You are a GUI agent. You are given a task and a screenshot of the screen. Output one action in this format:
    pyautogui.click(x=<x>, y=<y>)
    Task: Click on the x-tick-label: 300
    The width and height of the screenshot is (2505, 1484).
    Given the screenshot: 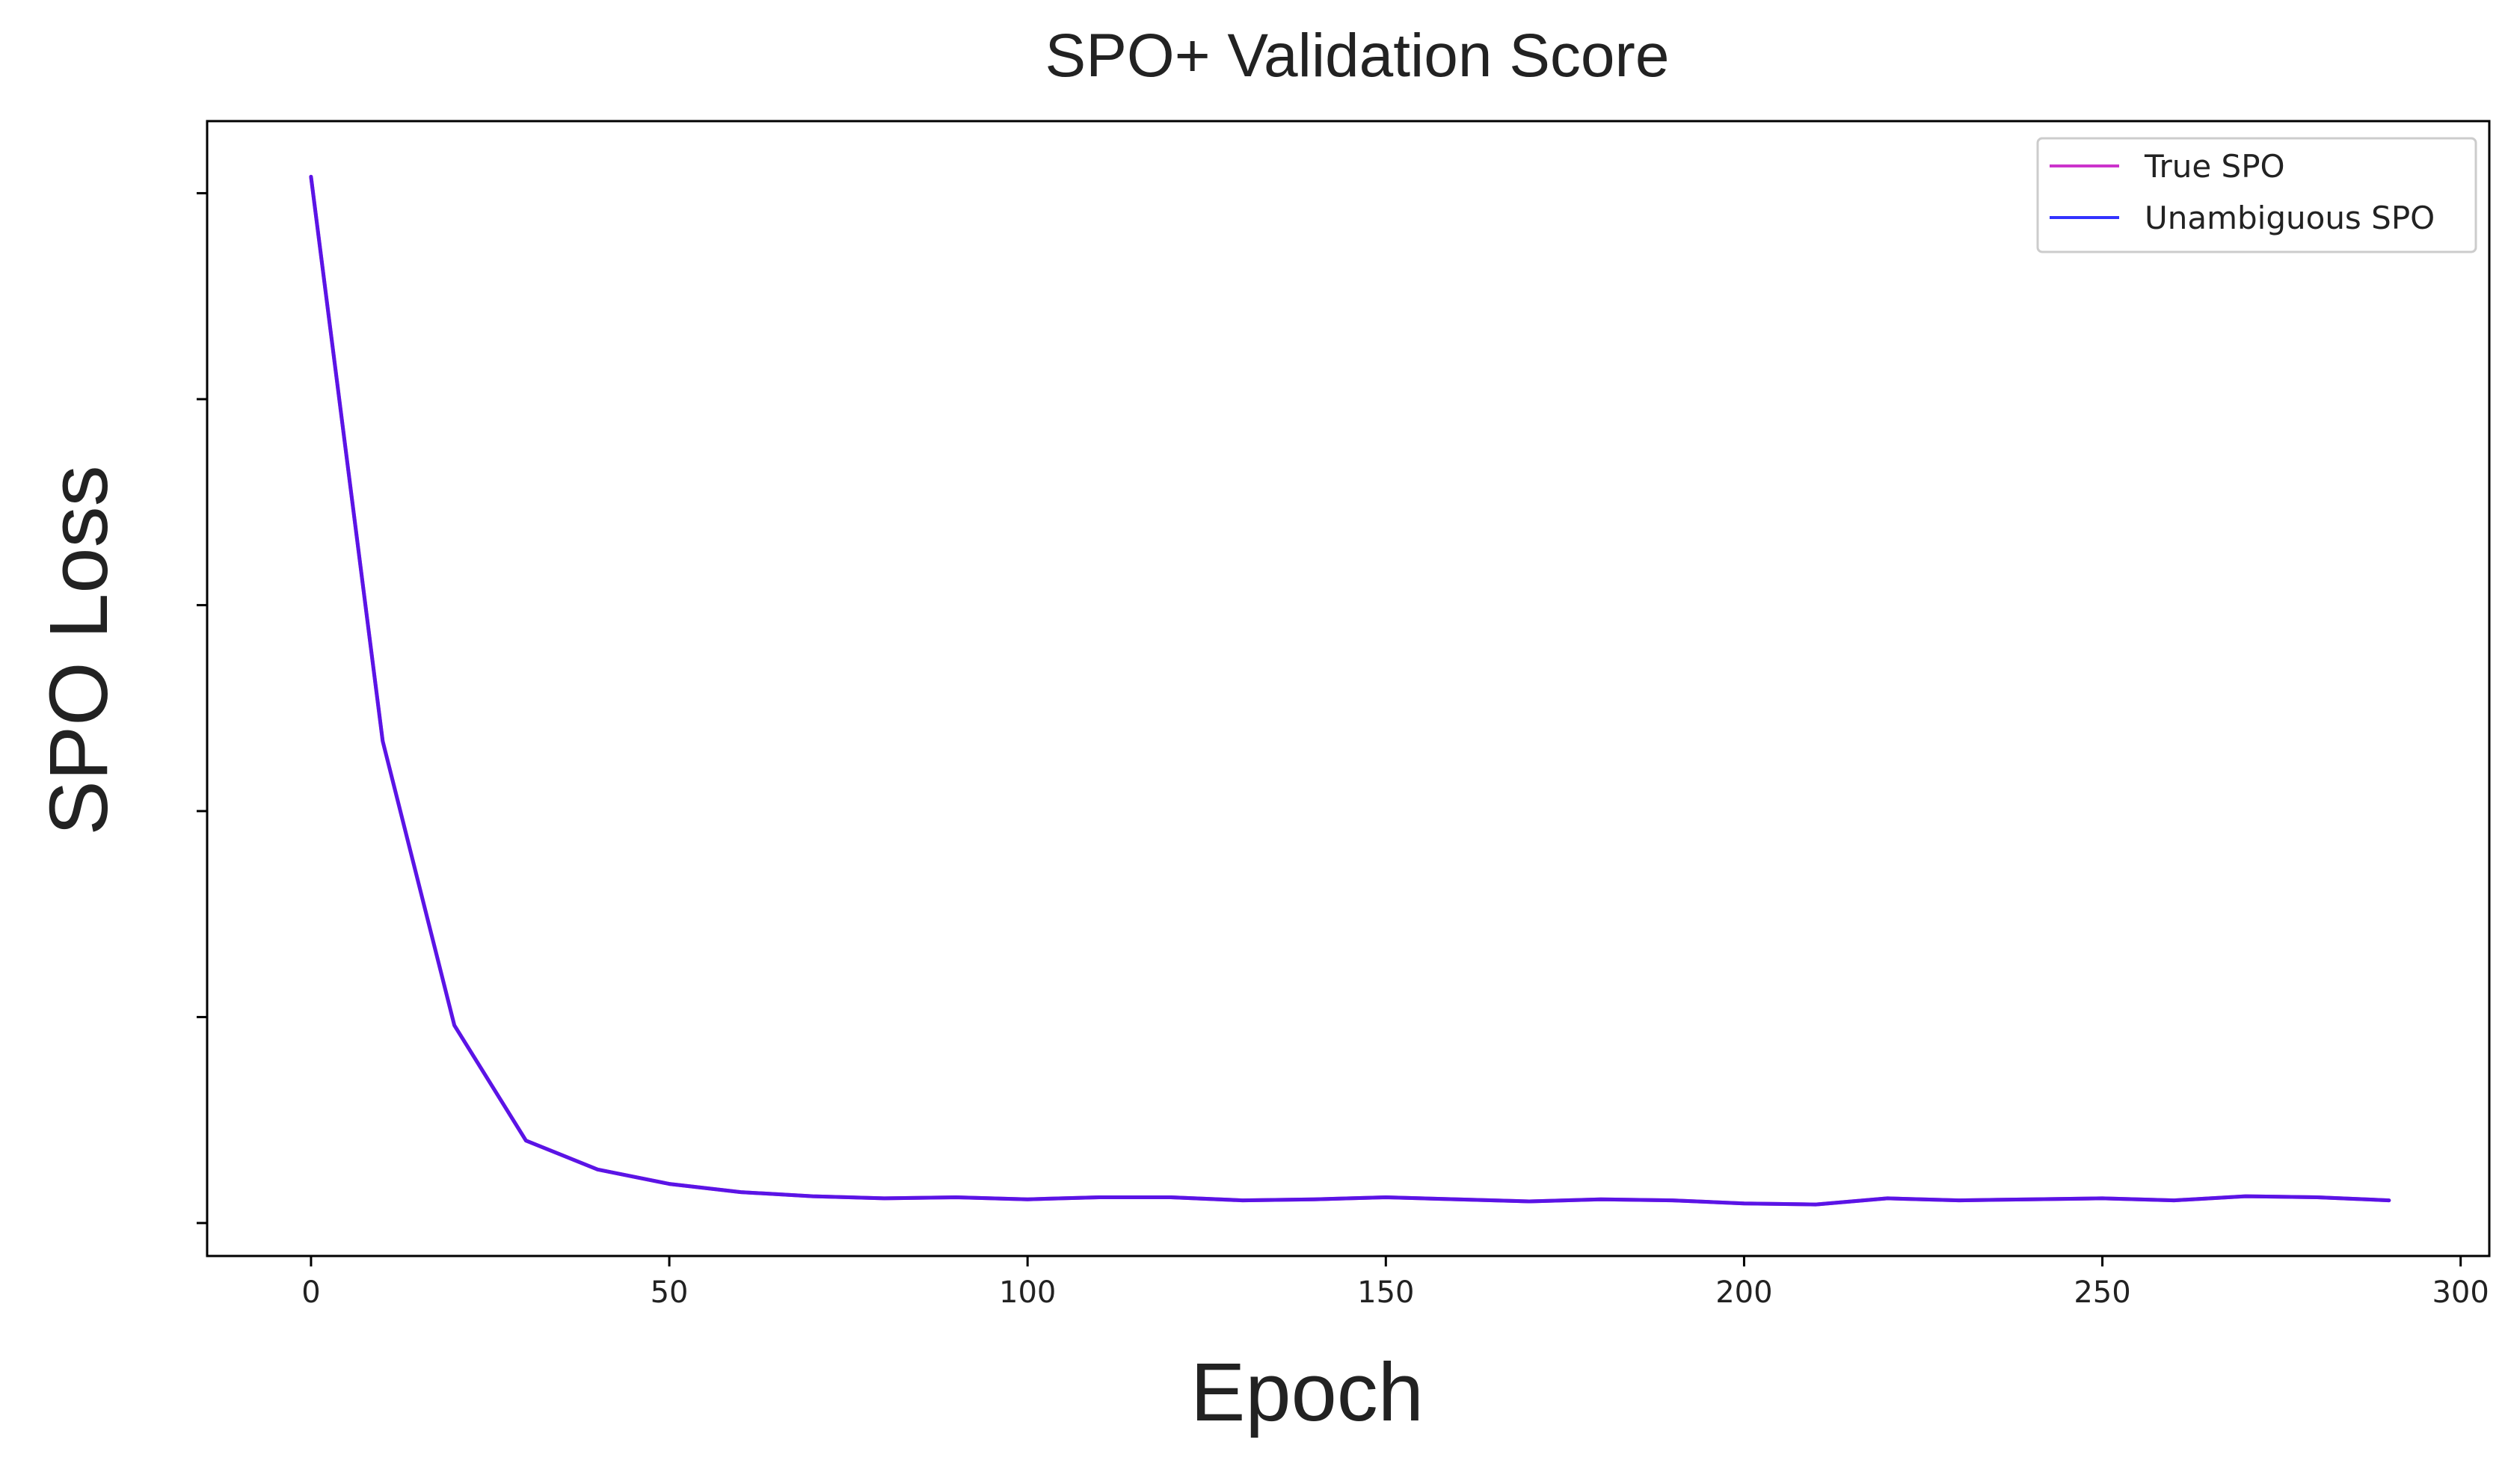 What is the action you would take?
    pyautogui.click(x=2460, y=1292)
    